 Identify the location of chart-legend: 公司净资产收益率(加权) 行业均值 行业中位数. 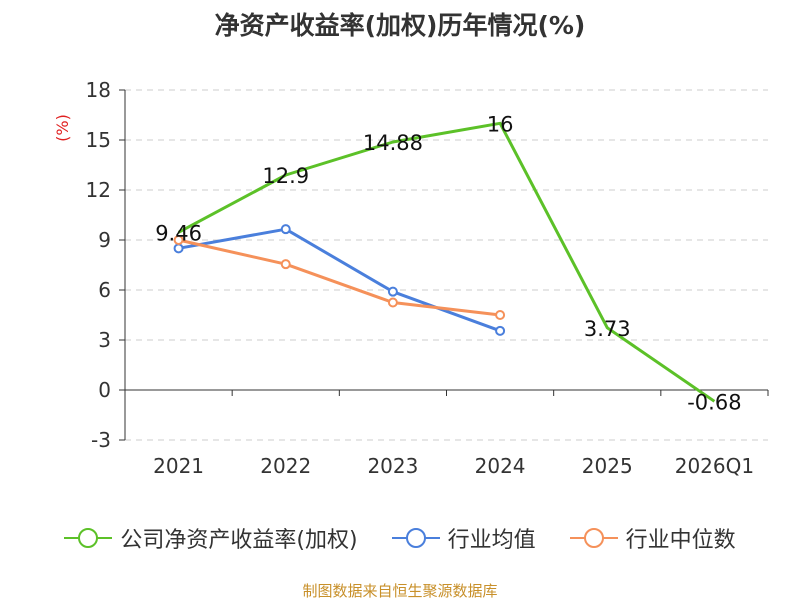
(400, 538).